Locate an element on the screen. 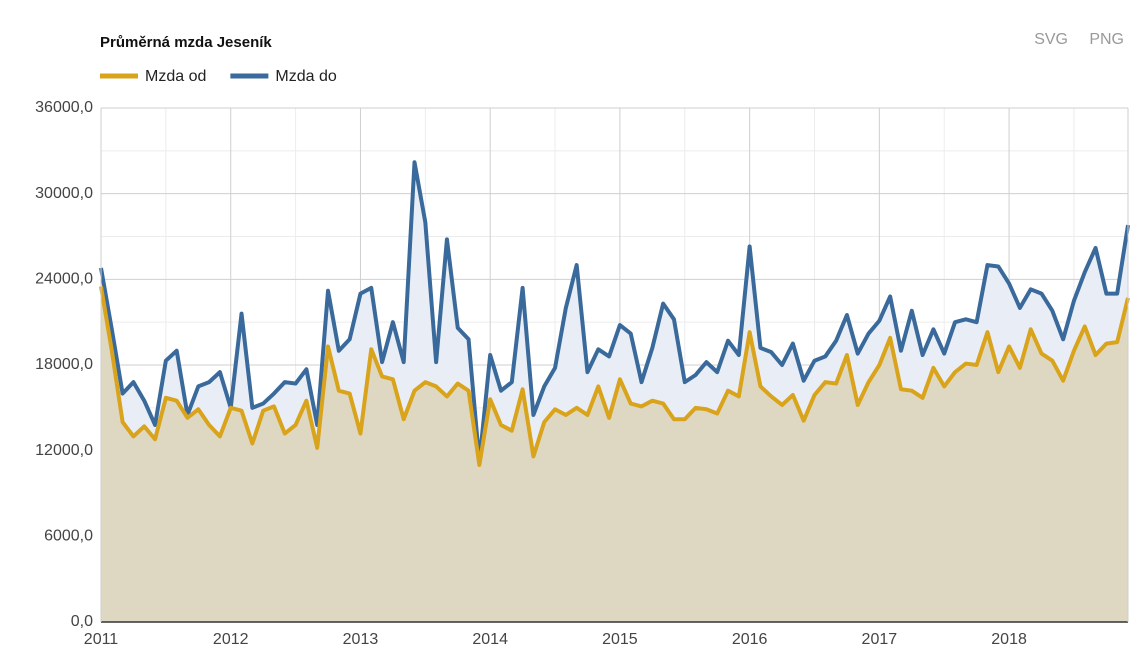 The width and height of the screenshot is (1131, 655). y-tick-label: 18000,0 is located at coordinates (64, 364).